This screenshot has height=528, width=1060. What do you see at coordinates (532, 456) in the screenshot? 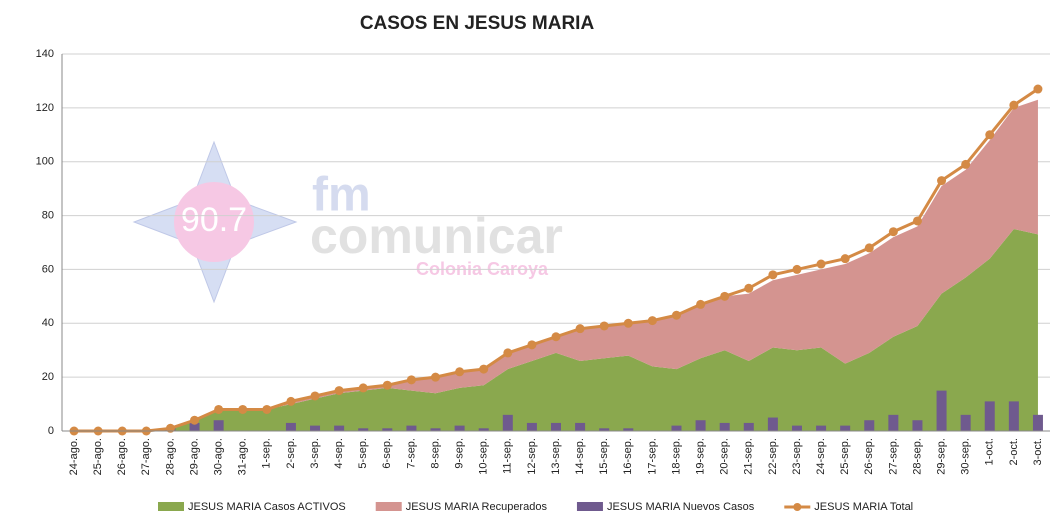
I see `x-tick-label: 12-sep.` at bounding box center [532, 456].